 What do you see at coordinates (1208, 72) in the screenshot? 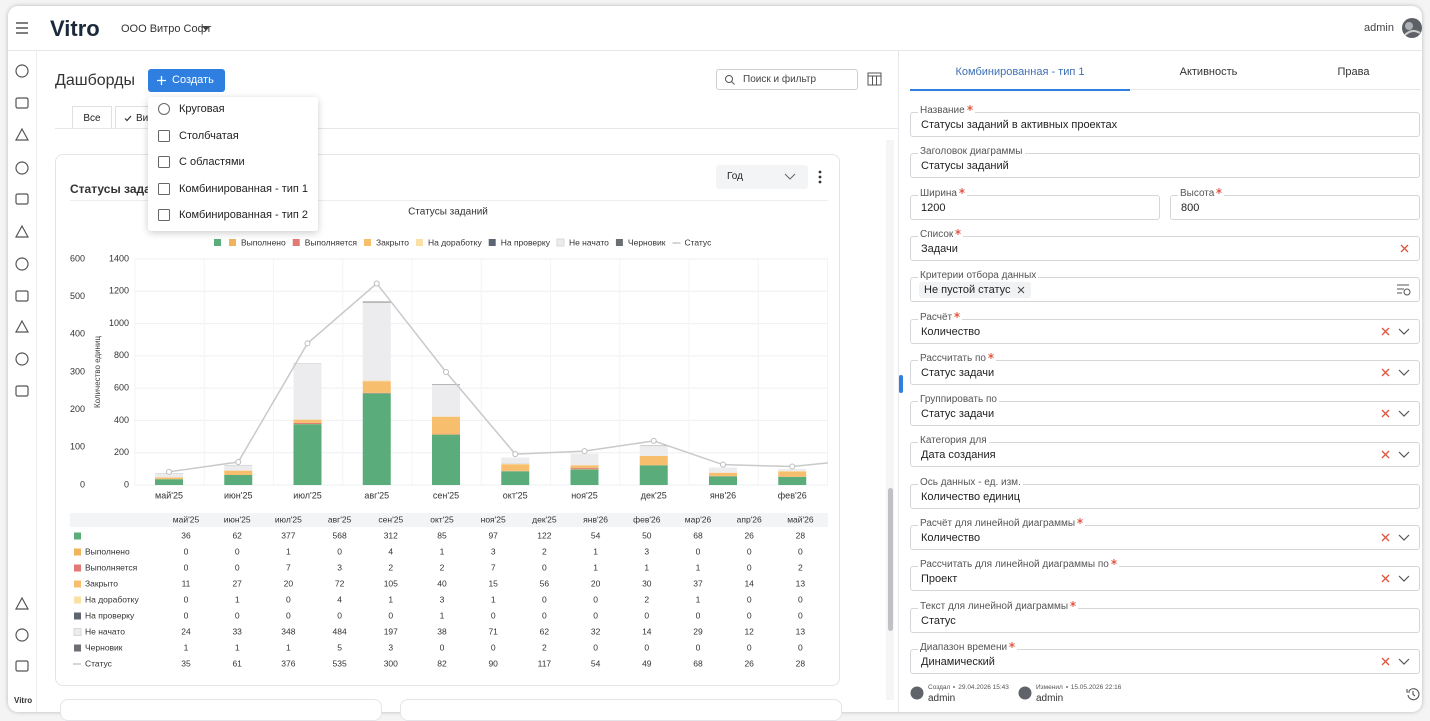
I see `panel-tab: Активность` at bounding box center [1208, 72].